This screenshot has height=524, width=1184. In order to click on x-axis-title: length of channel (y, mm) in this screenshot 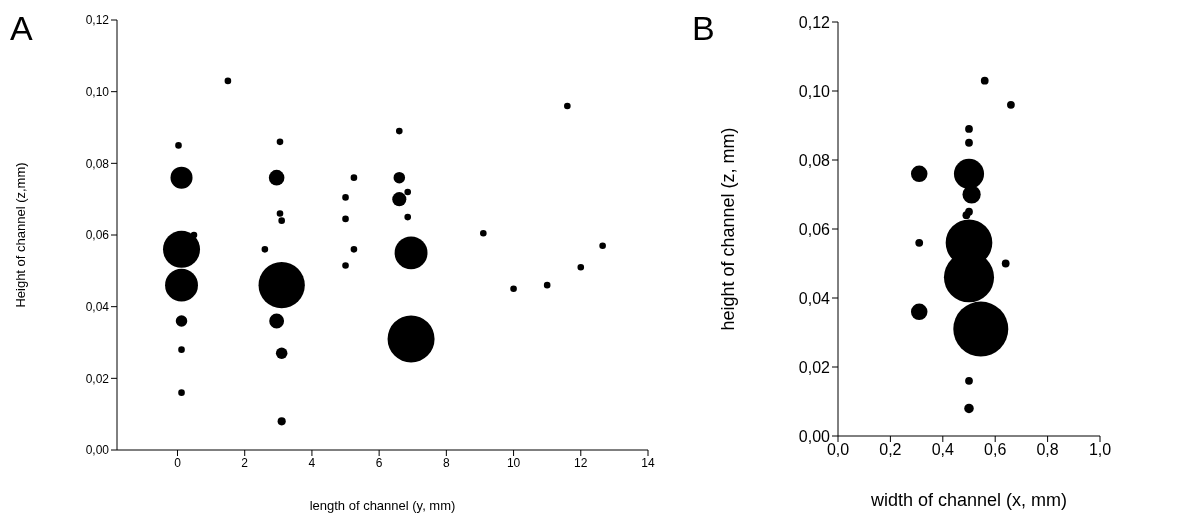, I will do `click(382, 505)`.